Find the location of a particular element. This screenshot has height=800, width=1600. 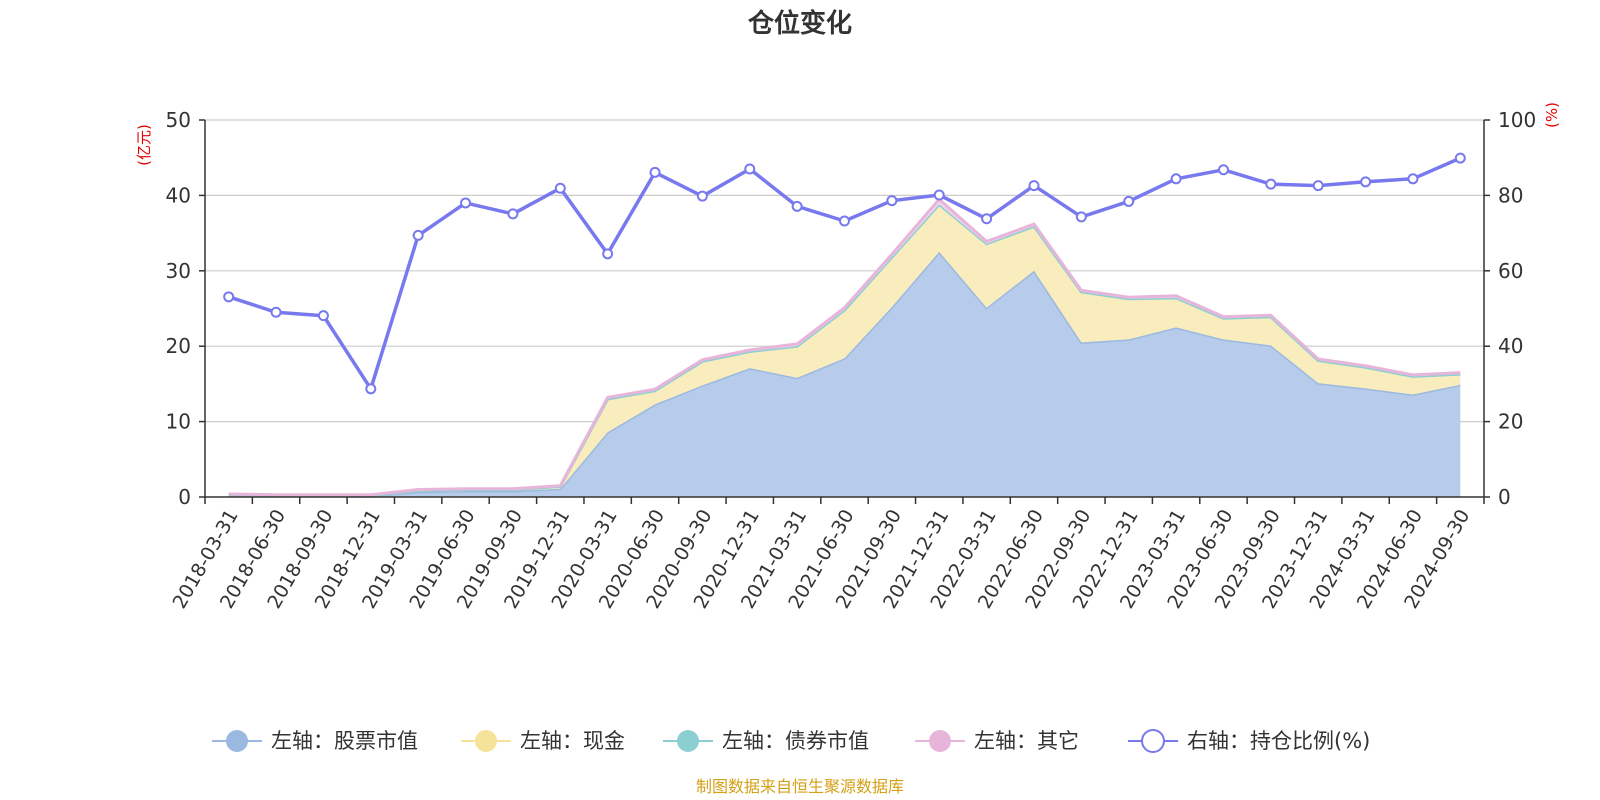

legend-label: 右轴：持仓比例(%) is located at coordinates (1278, 741).